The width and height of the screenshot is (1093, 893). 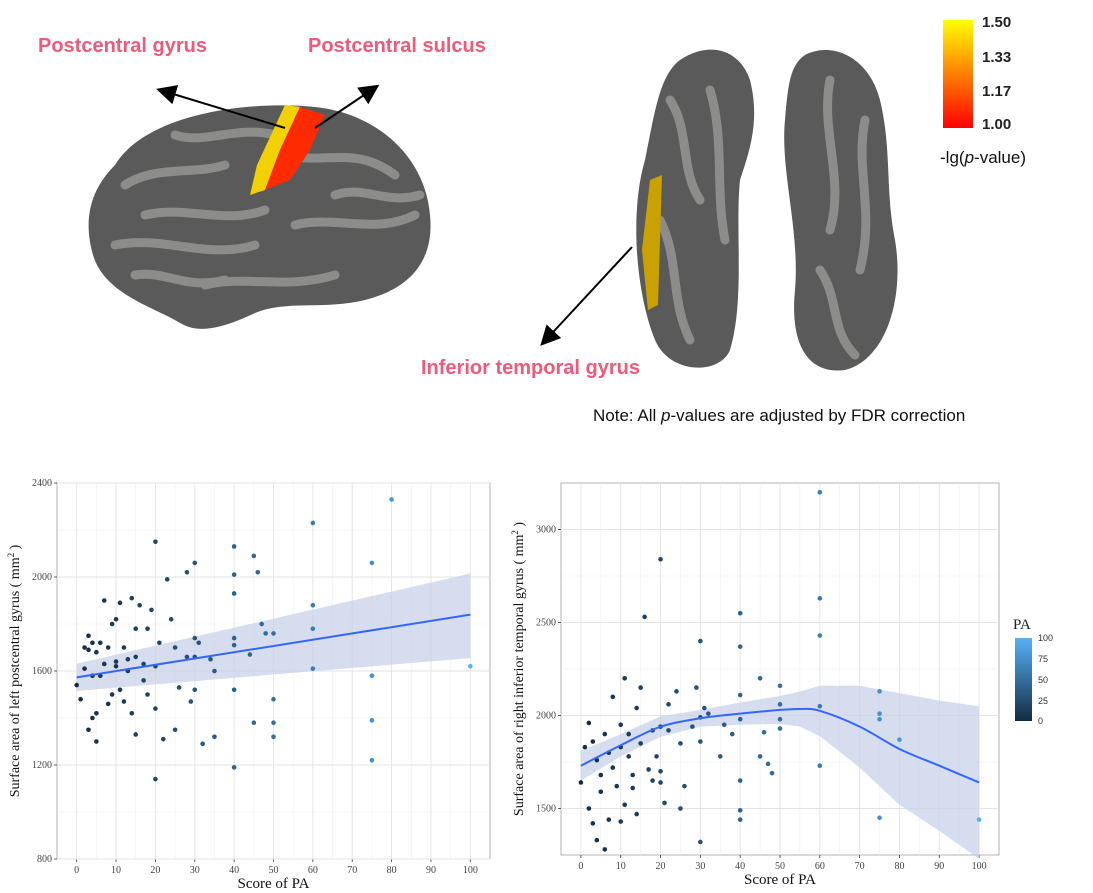 I want to click on legend-tick: 100, so click(x=1046, y=638).